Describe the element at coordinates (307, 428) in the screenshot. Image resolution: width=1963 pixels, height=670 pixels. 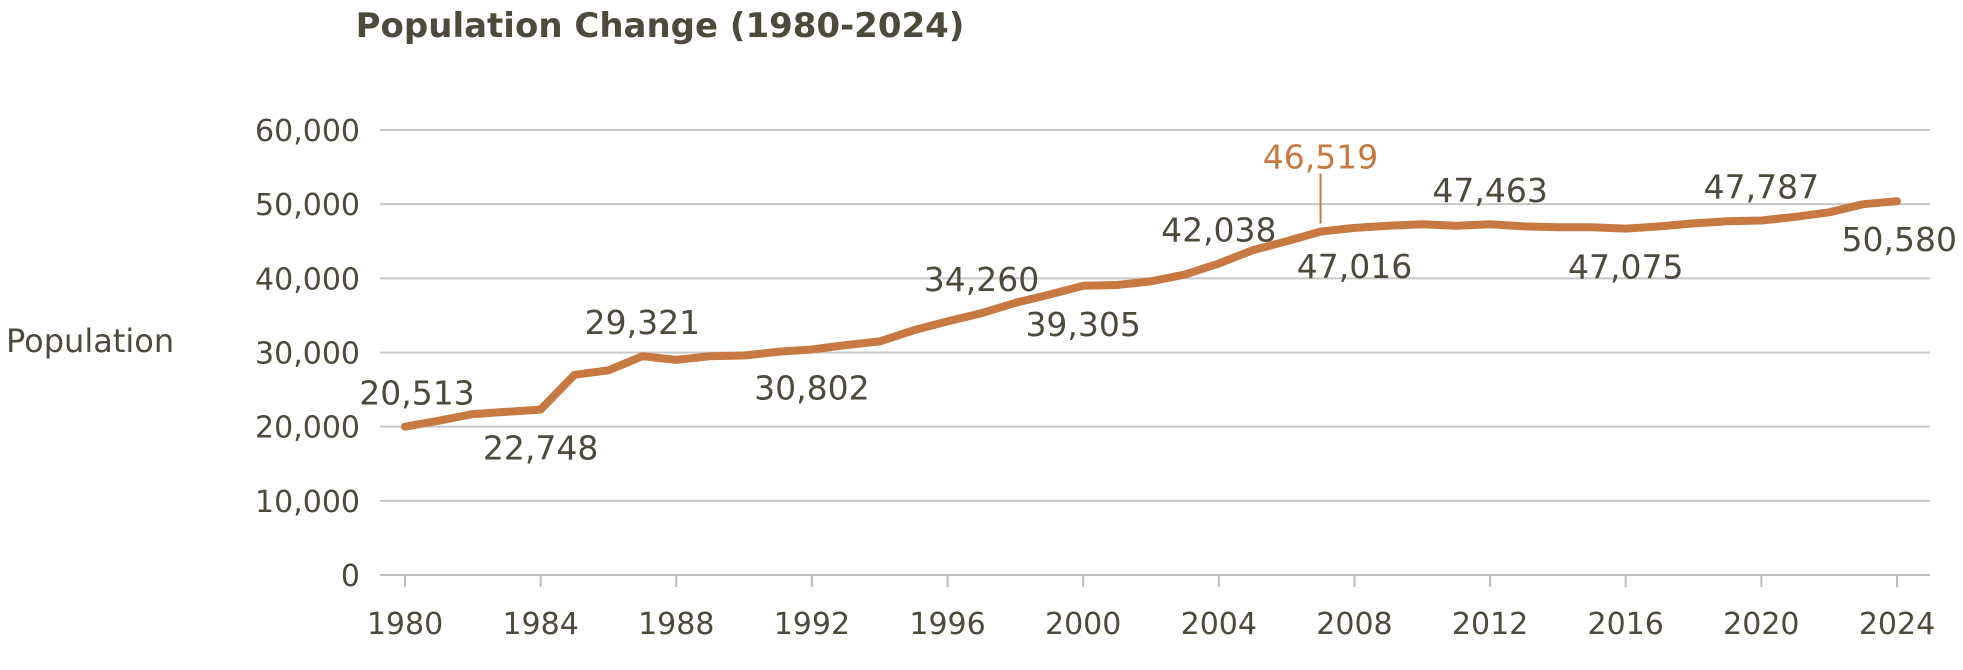
I see `y-tick-label: 20,000` at that location.